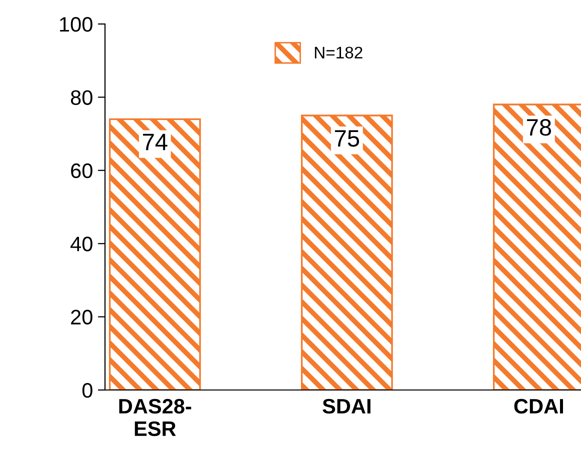  Describe the element at coordinates (346, 406) in the screenshot. I see `x-tick-label: SDAI` at that location.